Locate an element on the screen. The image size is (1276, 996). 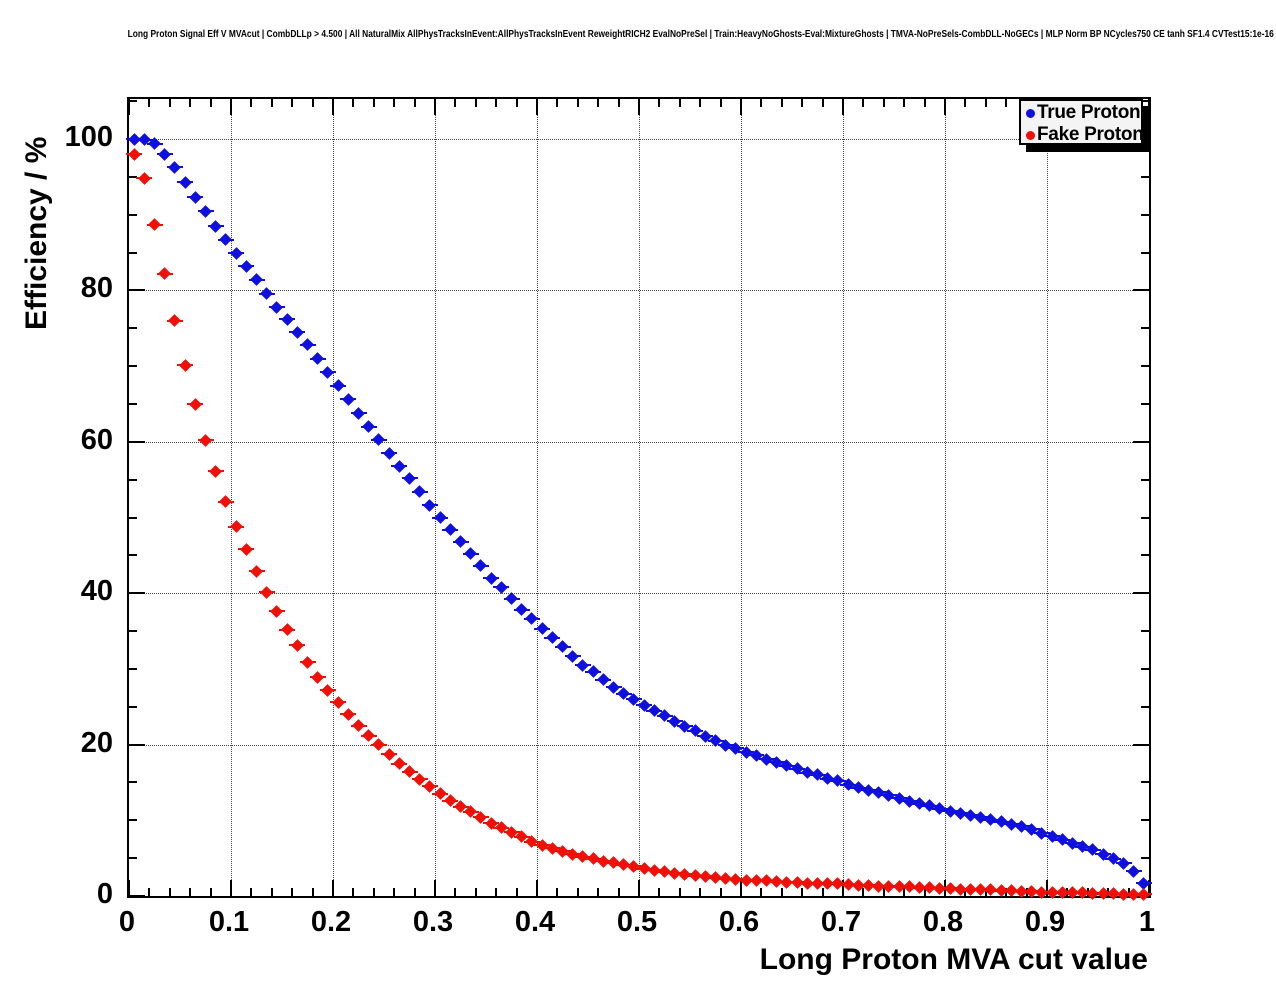
x-axis-title: Long Proton MVA cut value is located at coordinates (953, 959).